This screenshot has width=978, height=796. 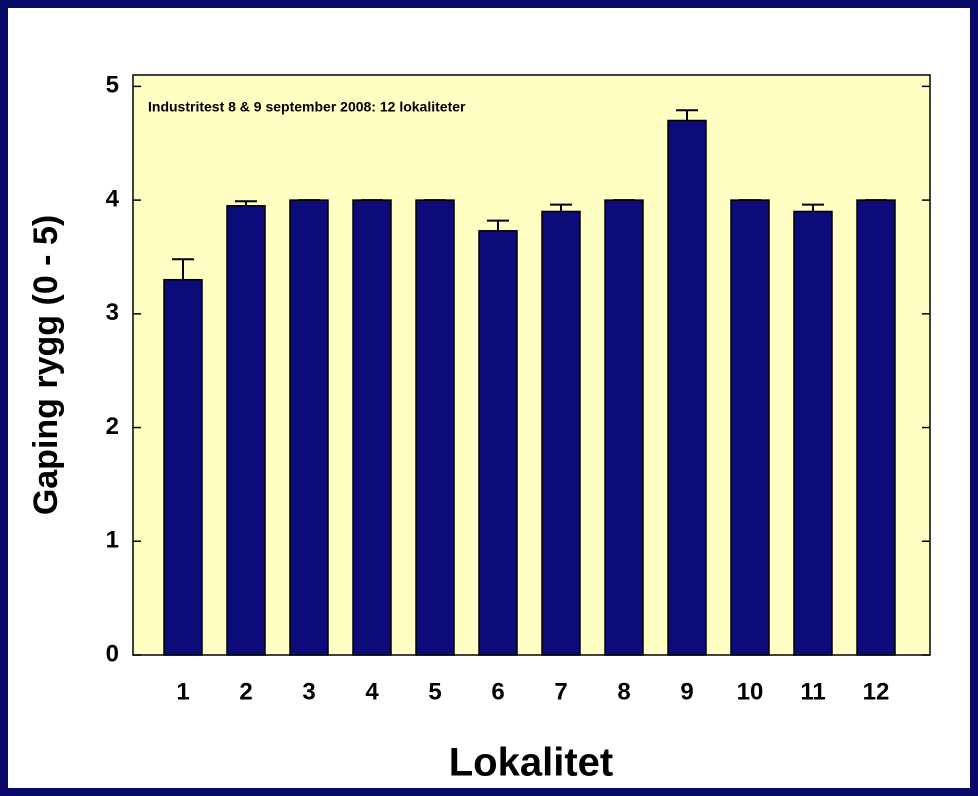 What do you see at coordinates (812, 691) in the screenshot?
I see `x-tick-label: 11` at bounding box center [812, 691].